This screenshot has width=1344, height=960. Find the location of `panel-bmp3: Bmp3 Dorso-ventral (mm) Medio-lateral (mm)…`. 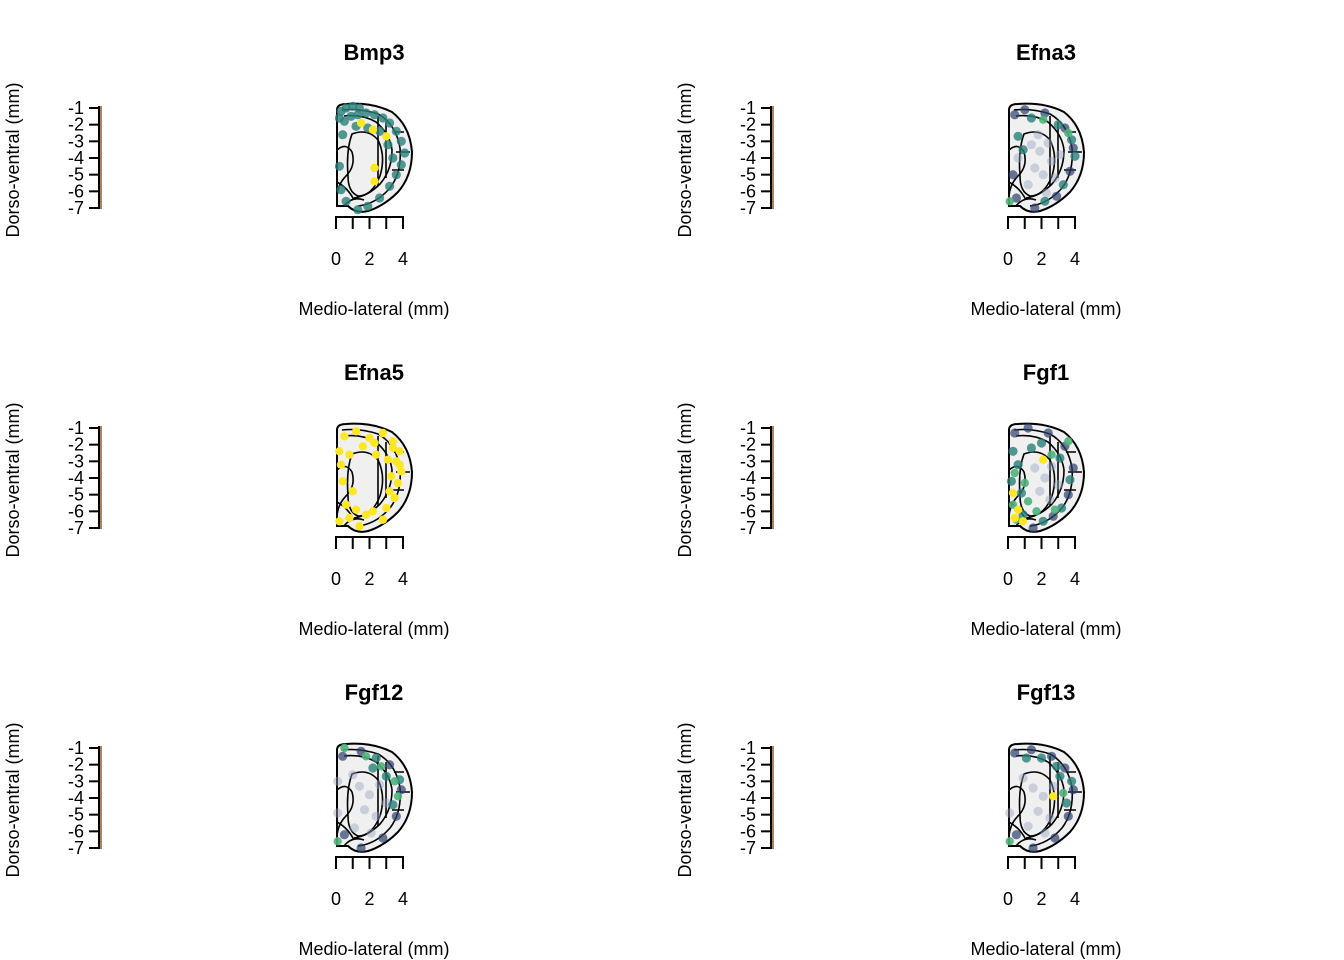

panel-bmp3: Bmp3 Dorso-ventral (mm) Medio-lateral (mm)… is located at coordinates (226, 179).